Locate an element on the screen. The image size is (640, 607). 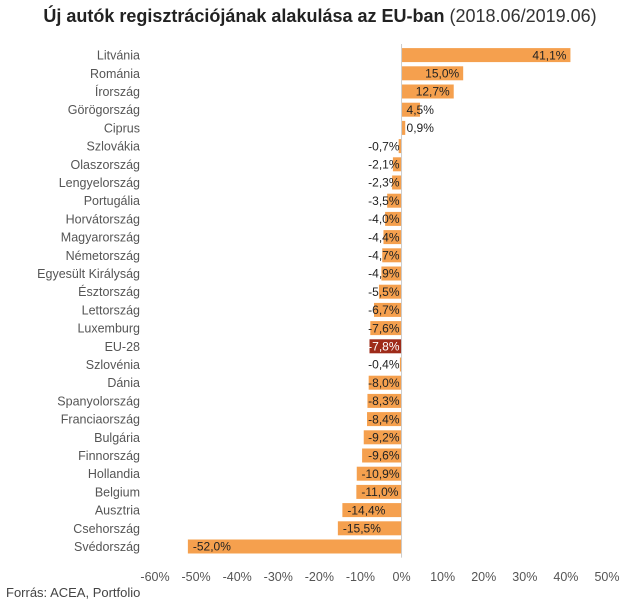
value-label: -0,7% is located at coordinates (384, 146).